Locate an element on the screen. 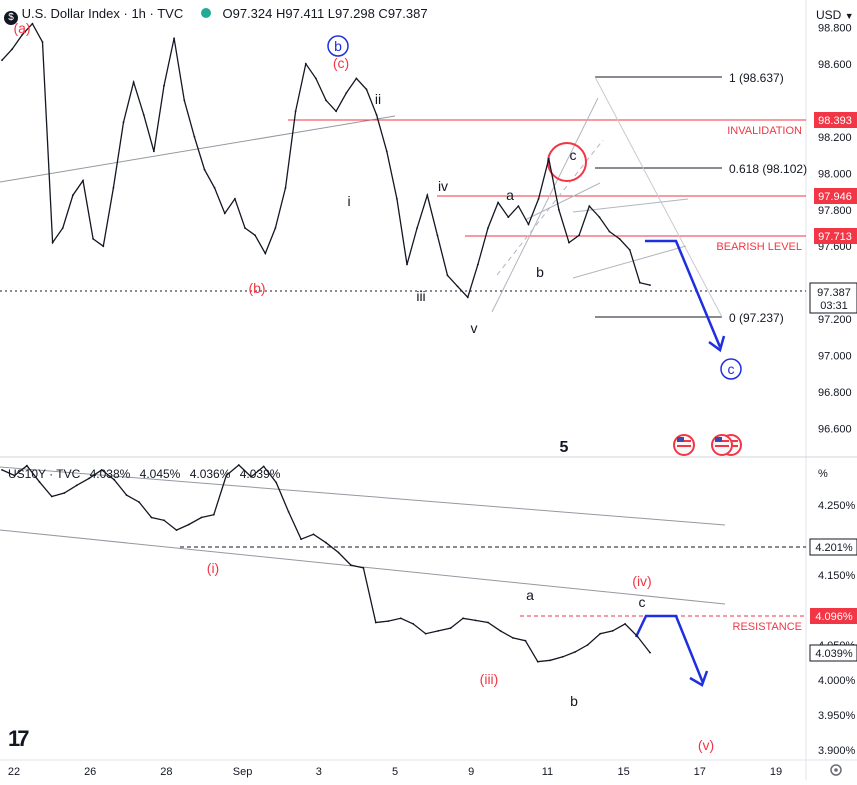 The width and height of the screenshot is (857, 785). us10y-y-tick: 4.000% is located at coordinates (837, 681).